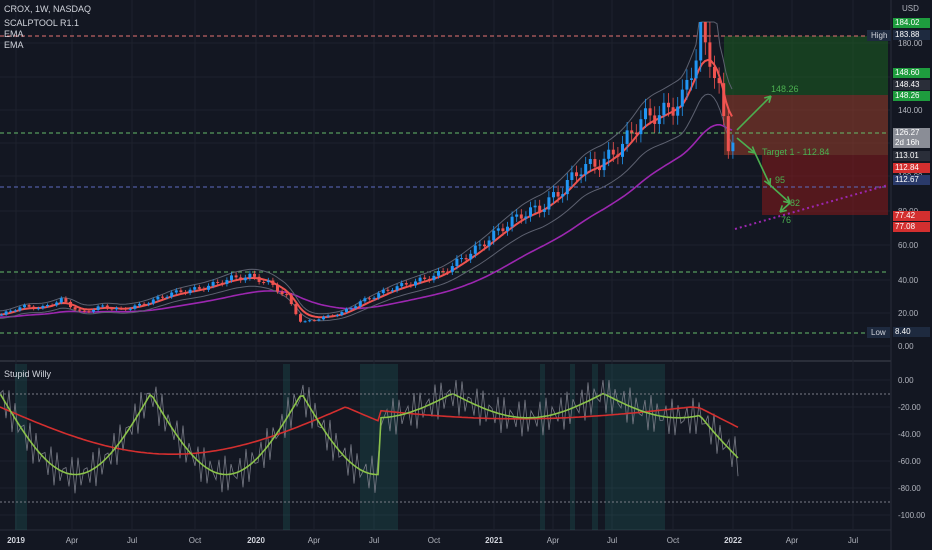  Describe the element at coordinates (910, 8) in the screenshot. I see `currency-label: USD` at that location.